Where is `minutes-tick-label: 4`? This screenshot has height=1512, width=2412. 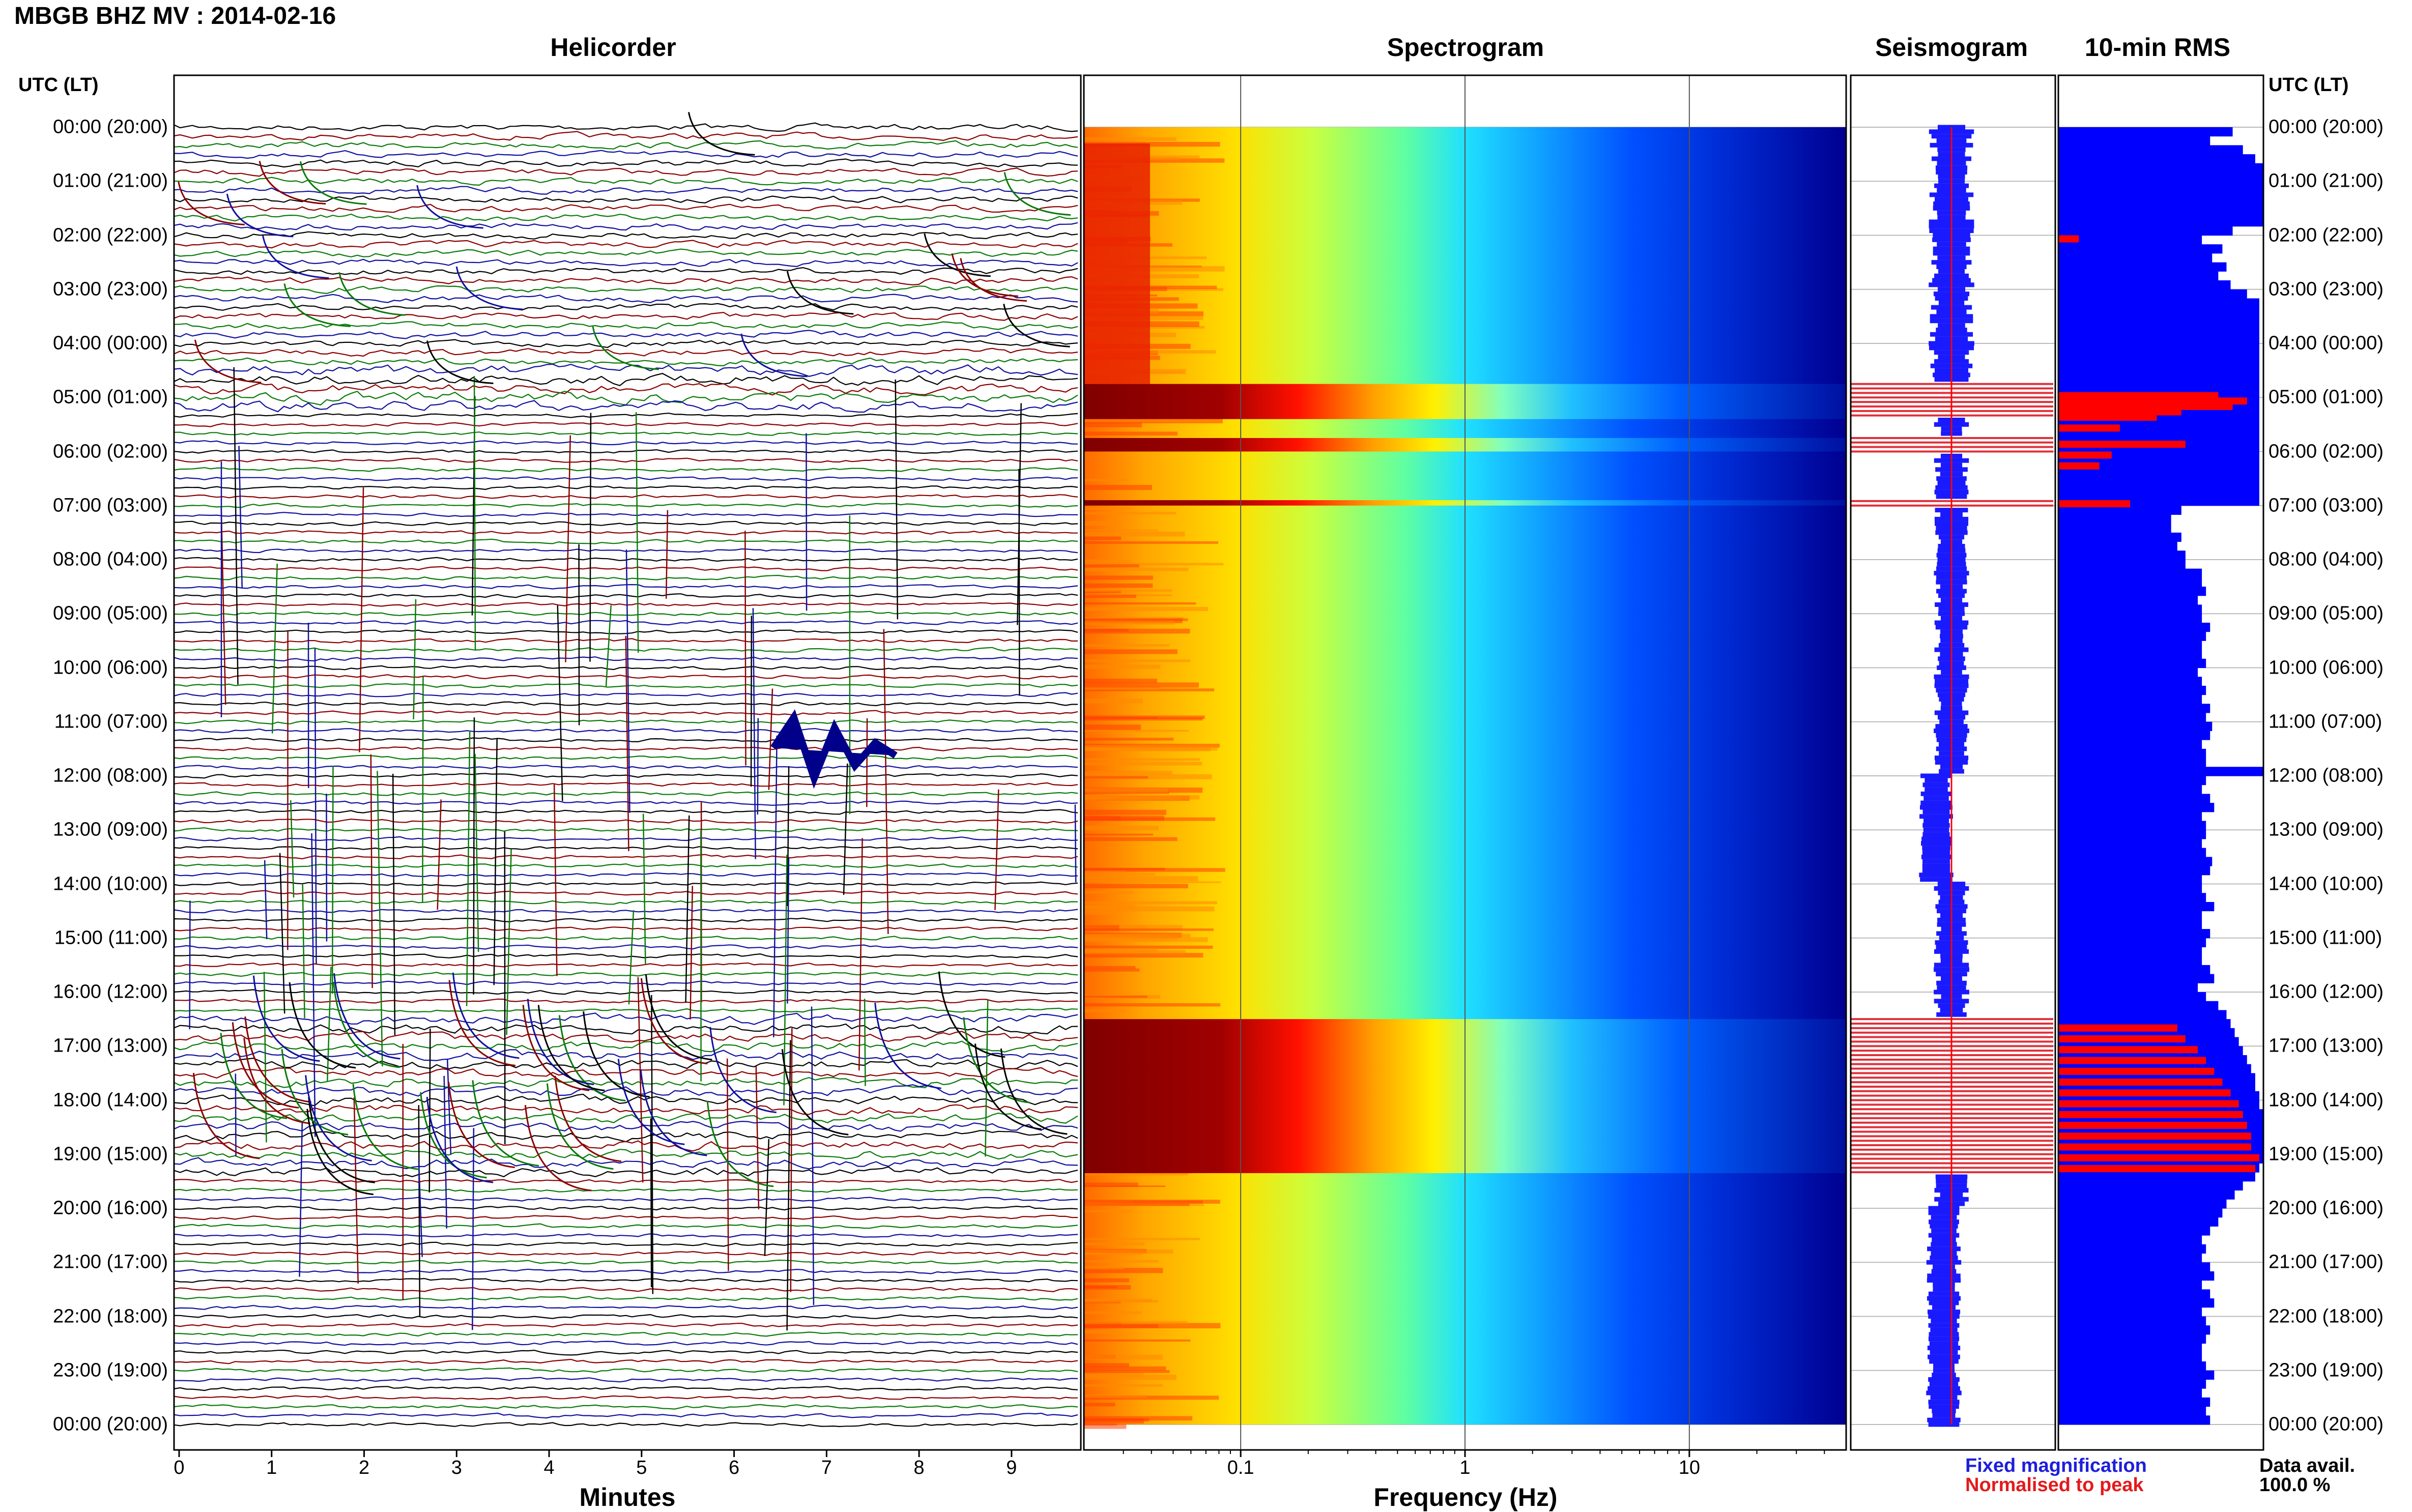
minutes-tick-label: 4 is located at coordinates (548, 1468).